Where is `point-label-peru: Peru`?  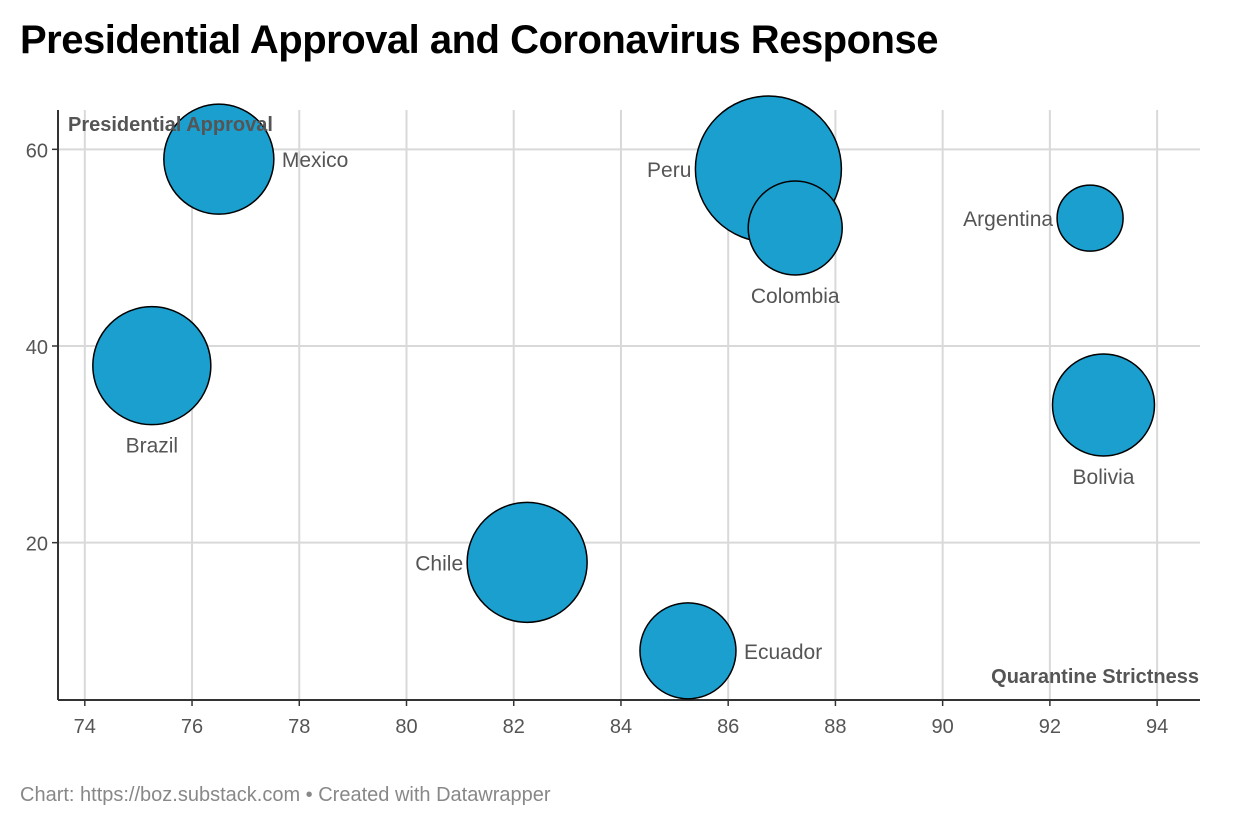
point-label-peru: Peru is located at coordinates (669, 170).